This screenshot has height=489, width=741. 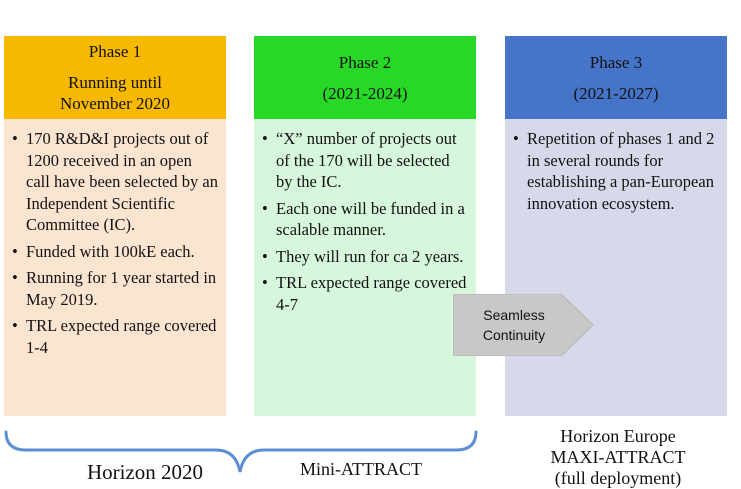 What do you see at coordinates (114, 103) in the screenshot?
I see `phase-1-subtitle-line-2: November 2020` at bounding box center [114, 103].